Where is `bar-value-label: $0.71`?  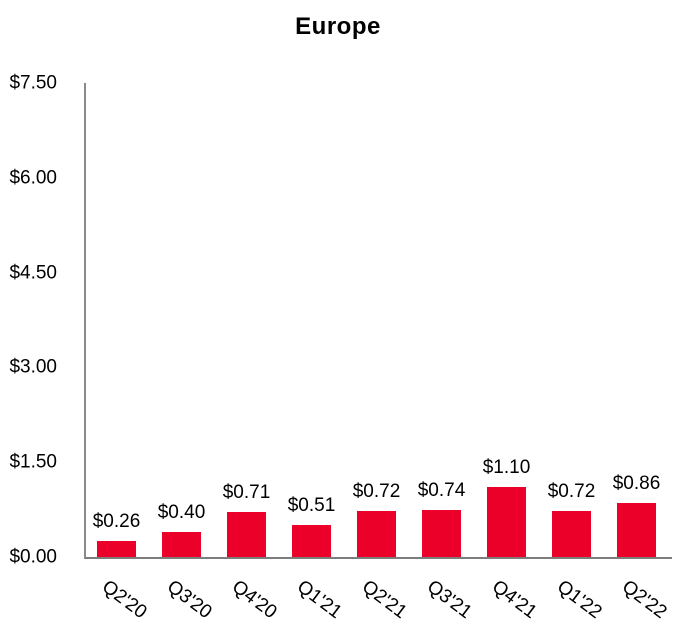 bar-value-label: $0.71 is located at coordinates (246, 492).